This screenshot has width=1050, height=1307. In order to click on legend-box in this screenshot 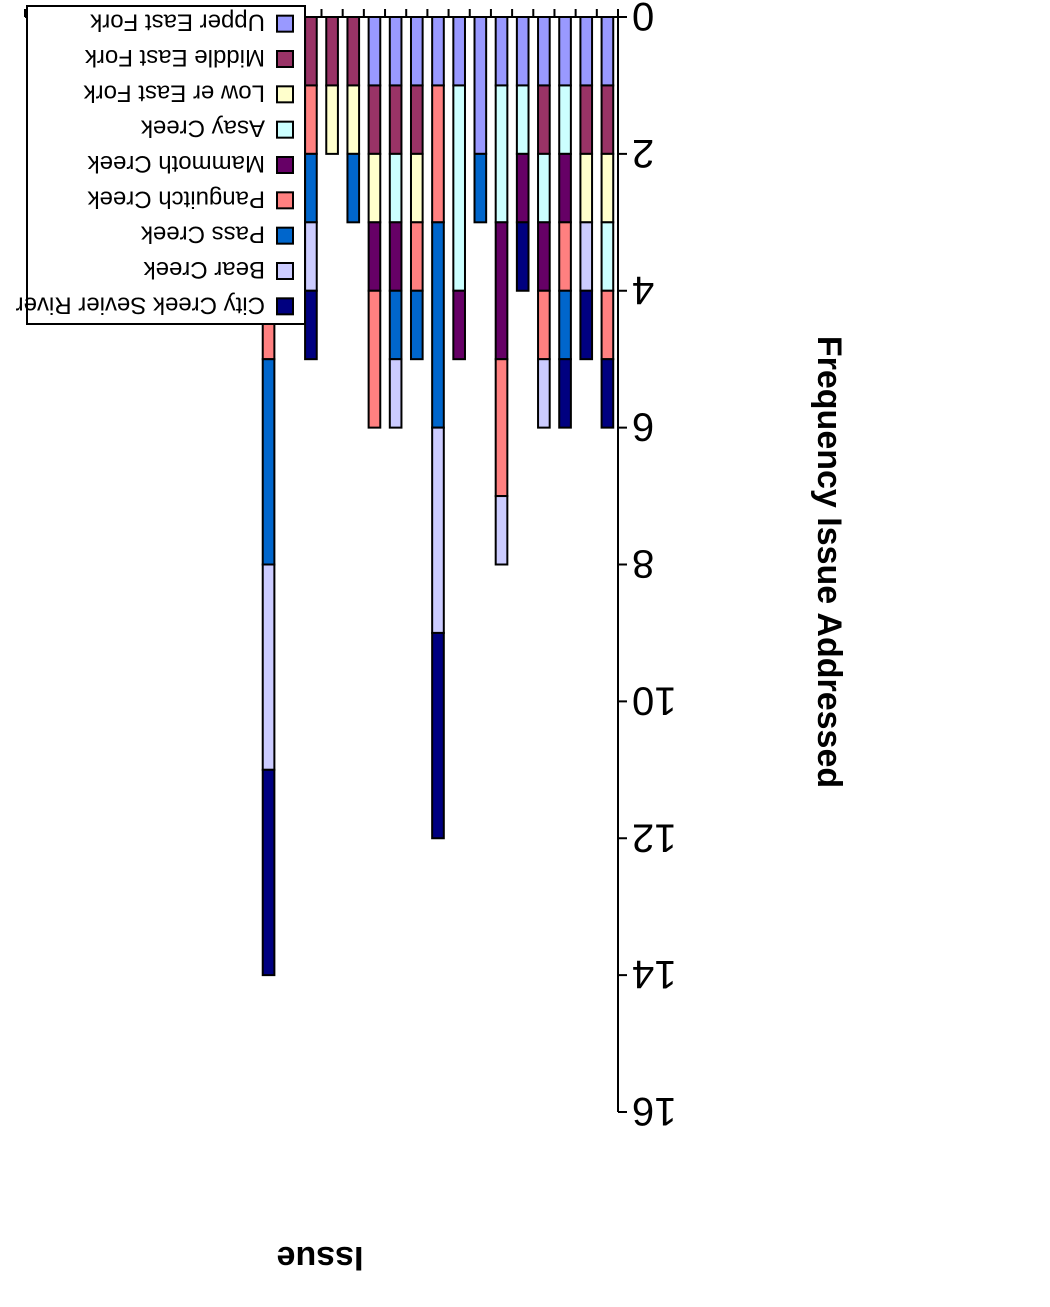, I will do `click(166, 165)`.